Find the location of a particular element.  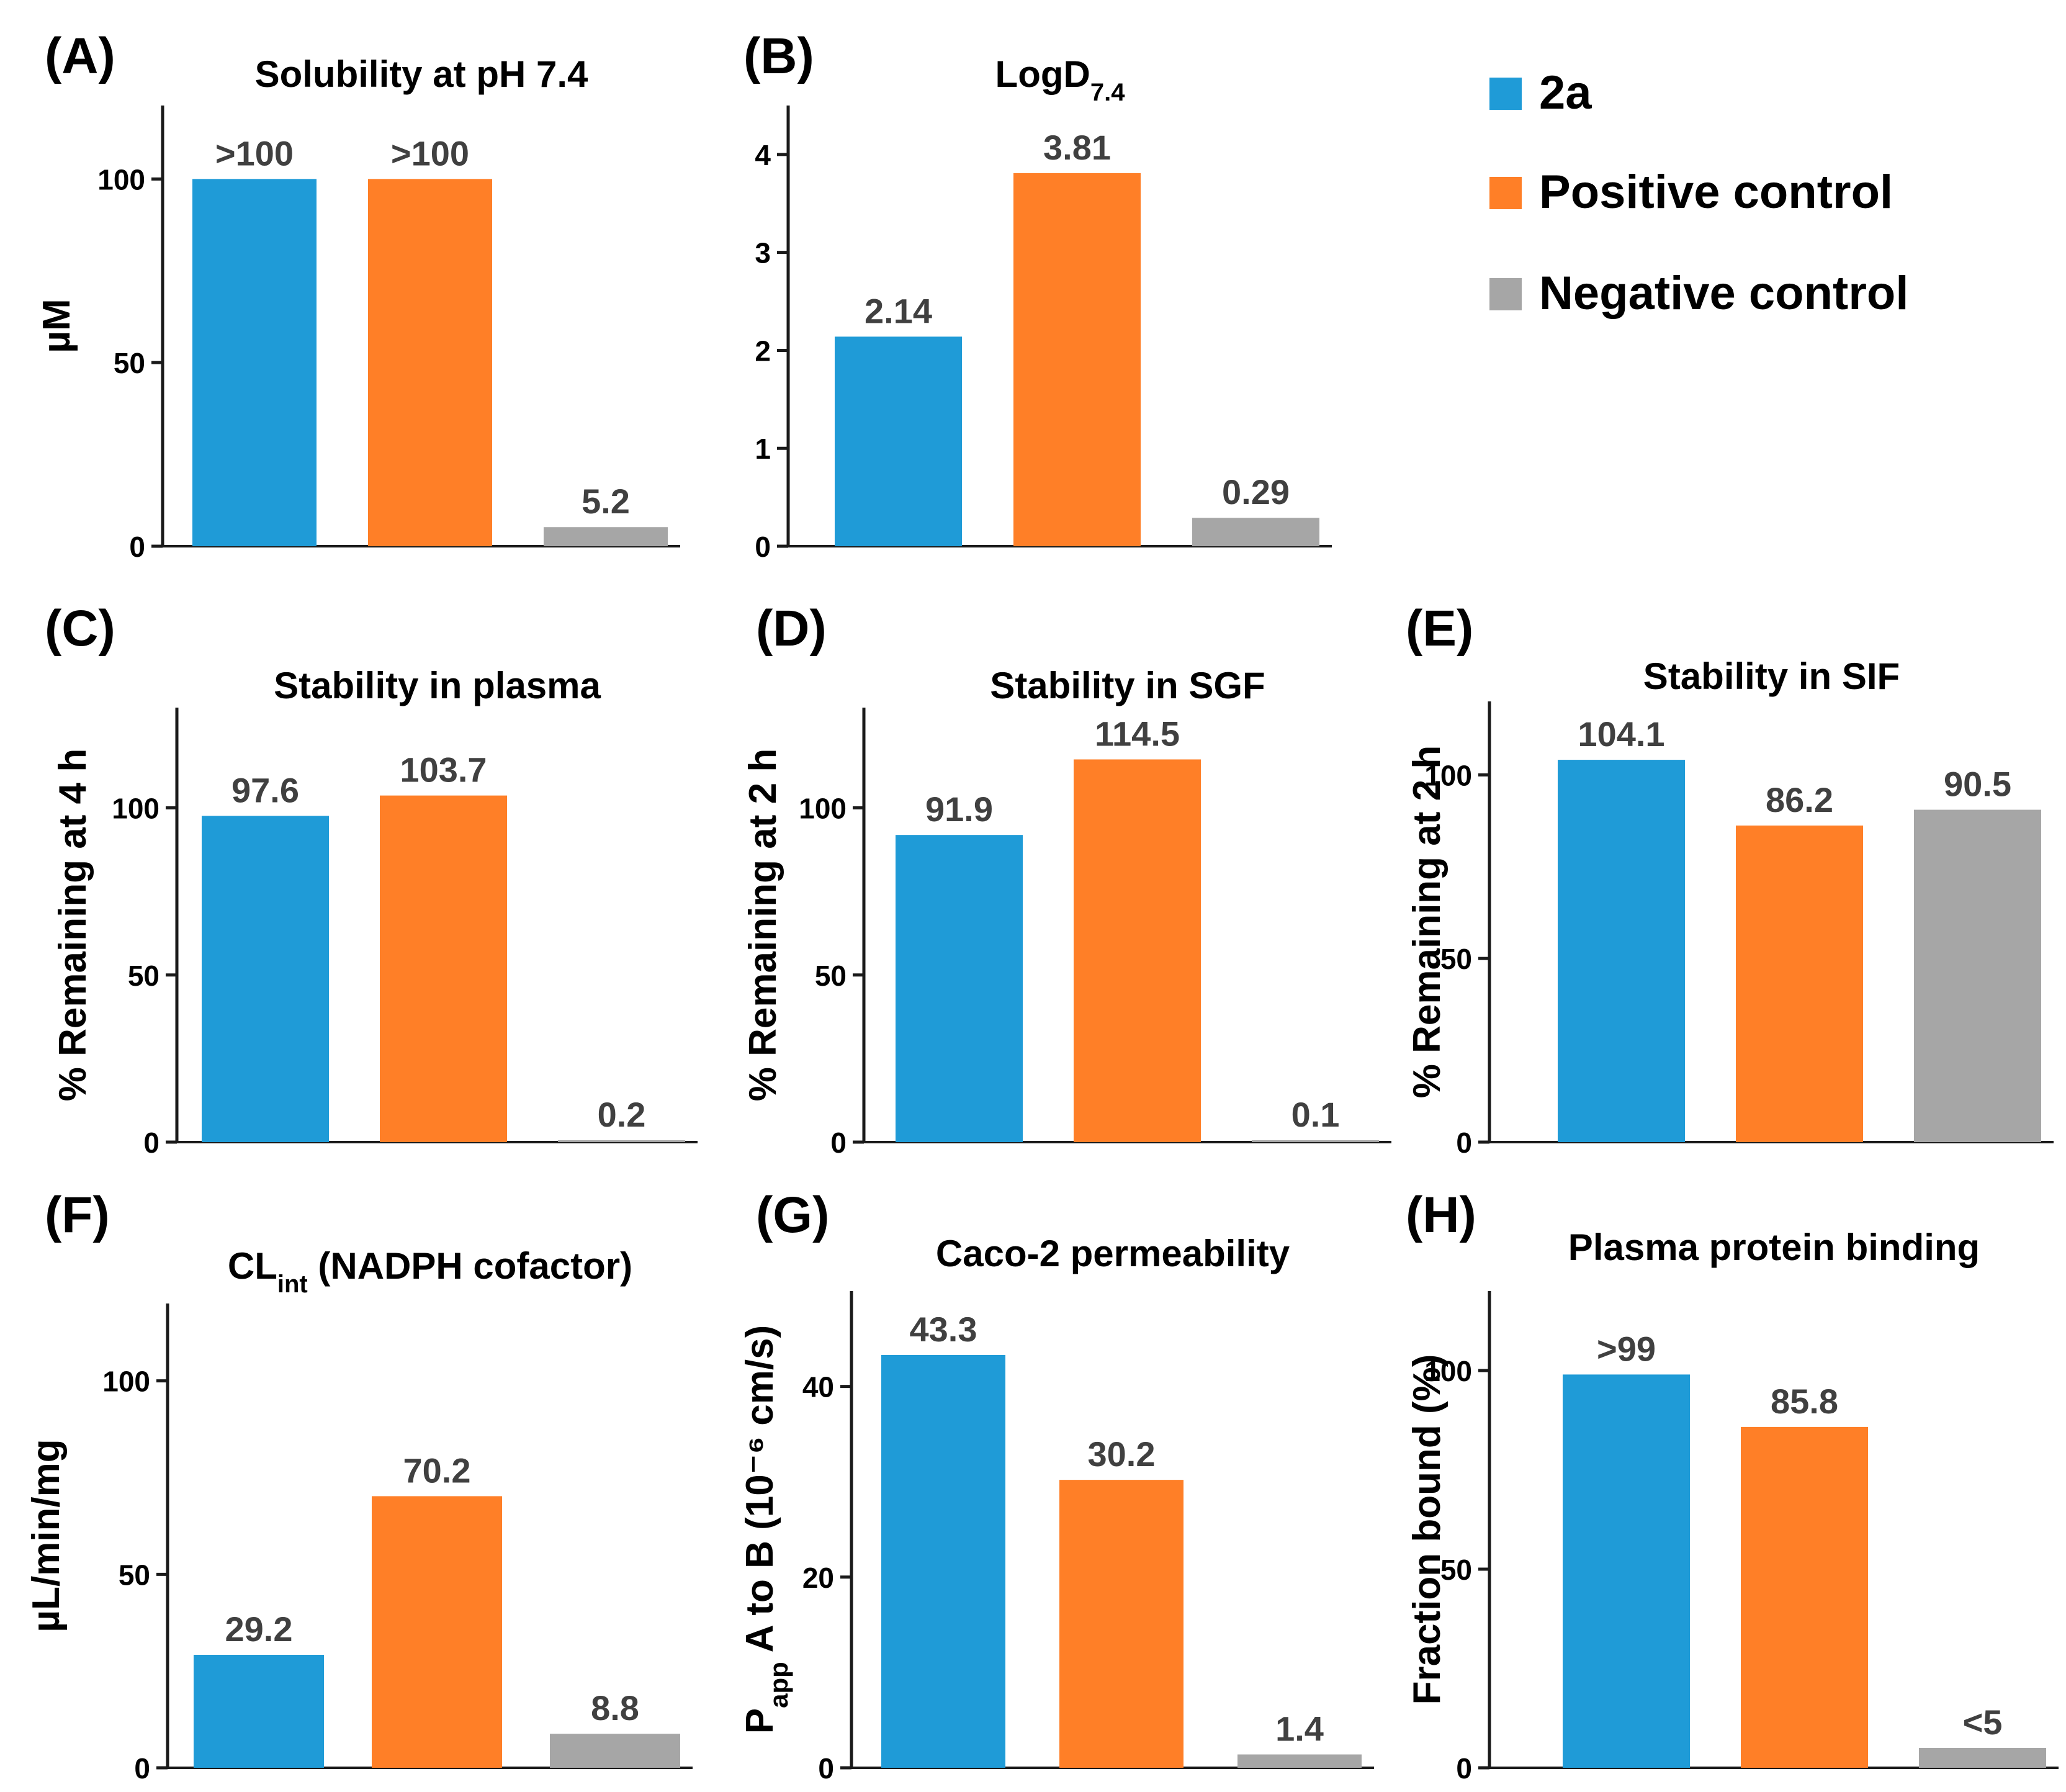

data-label-positive-control: 3.81 is located at coordinates (1077, 147).